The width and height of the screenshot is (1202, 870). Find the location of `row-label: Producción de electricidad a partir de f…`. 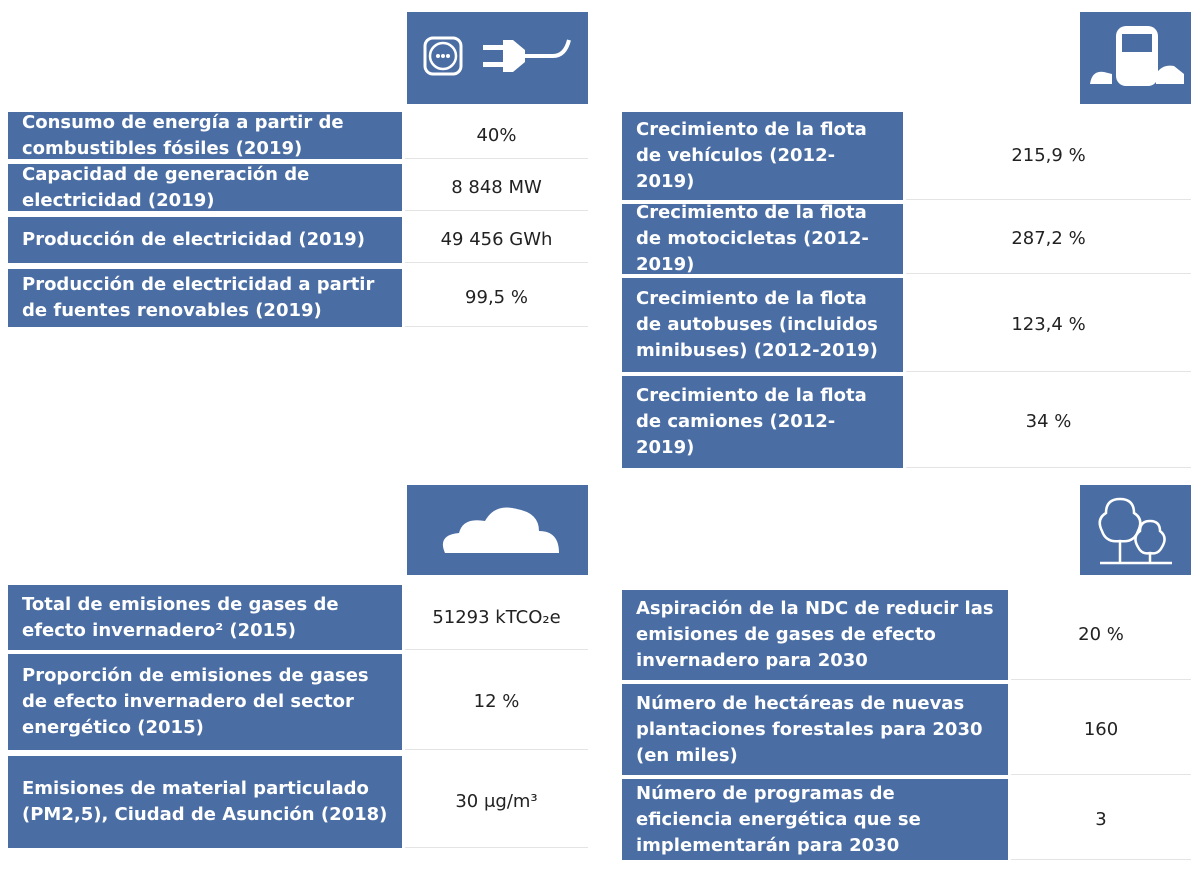

row-label: Producción de electricidad a partir de f… is located at coordinates (205, 298).